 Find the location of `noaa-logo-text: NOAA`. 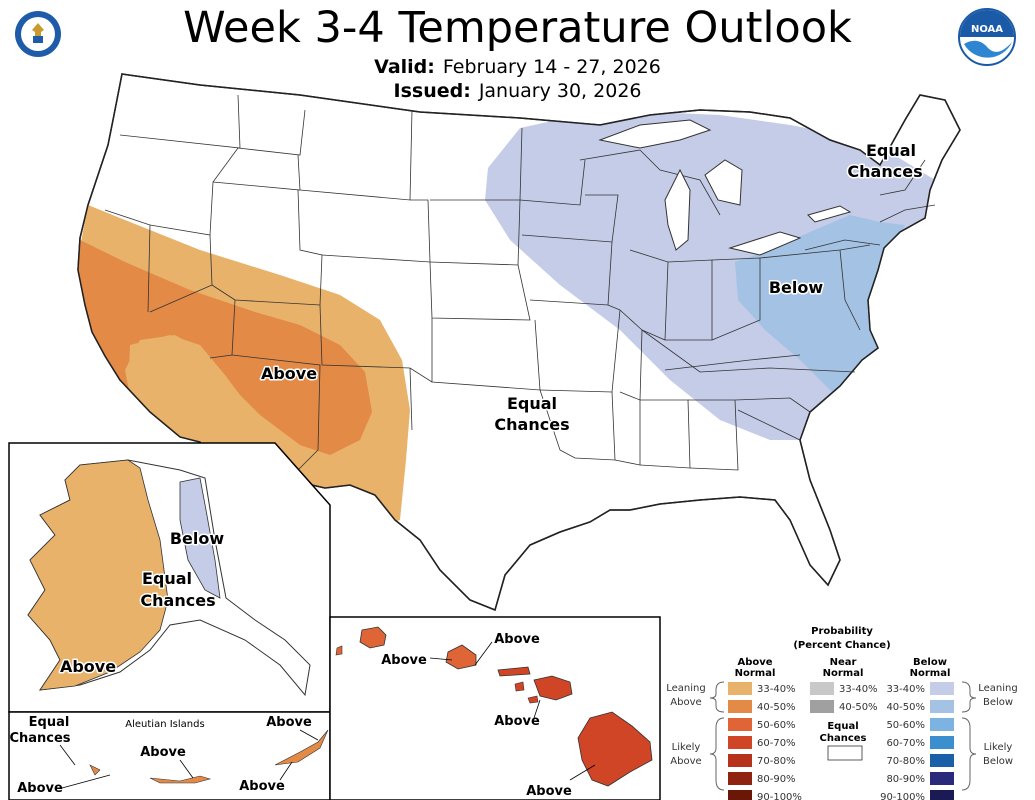

noaa-logo-text: NOAA is located at coordinates (987, 29).